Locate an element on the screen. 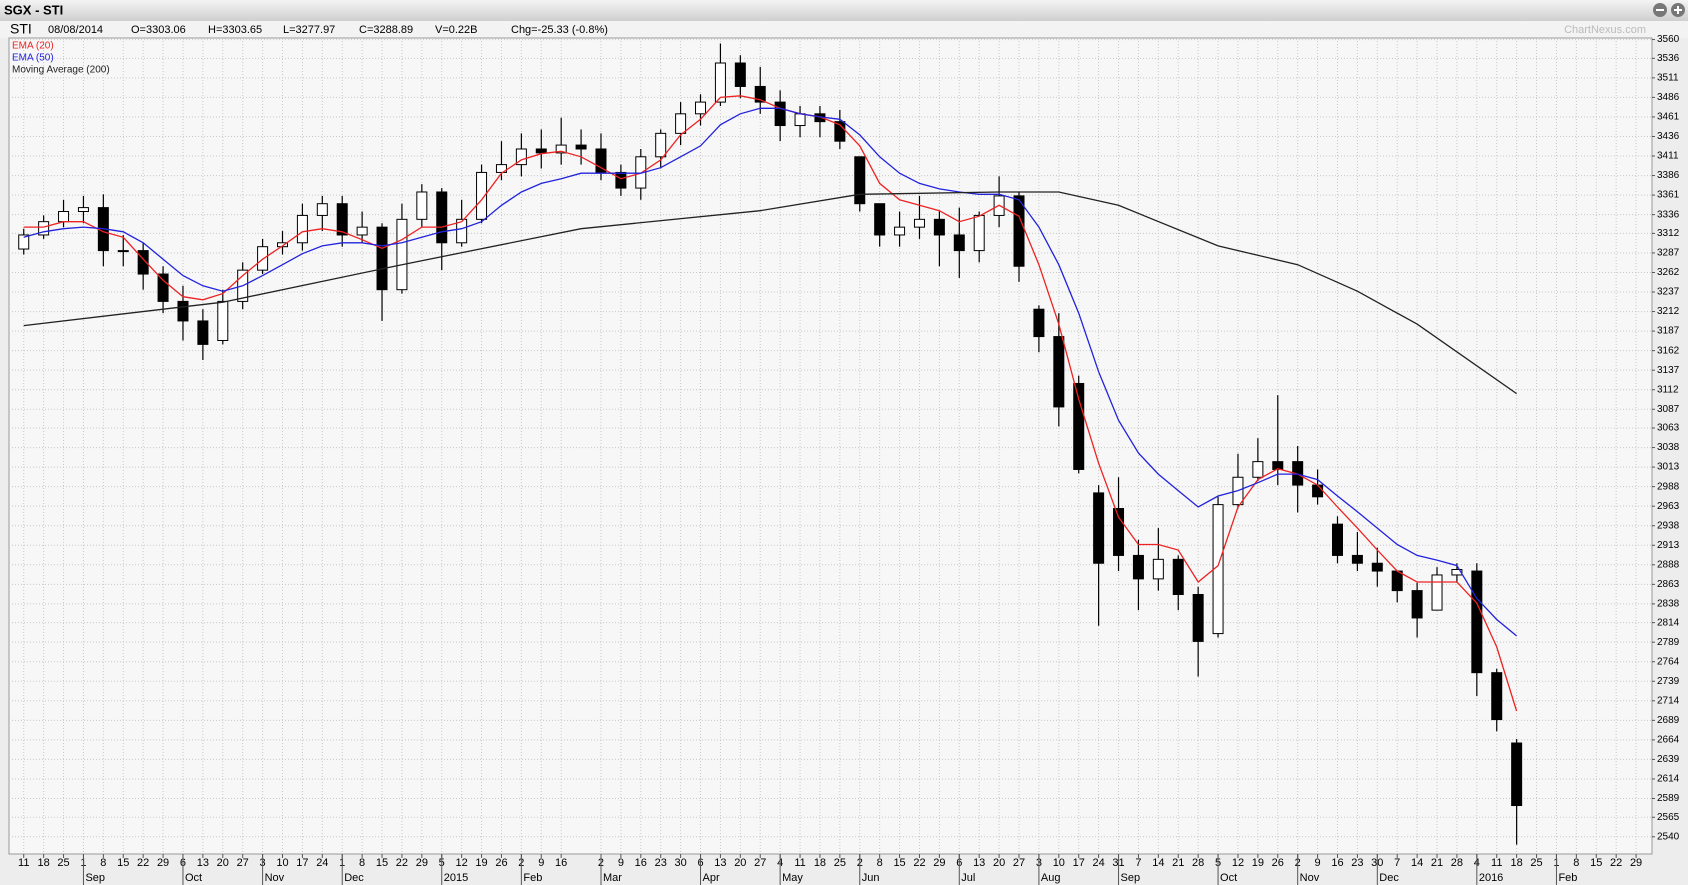 The width and height of the screenshot is (1688, 885). info-bar is located at coordinates (844, 29).